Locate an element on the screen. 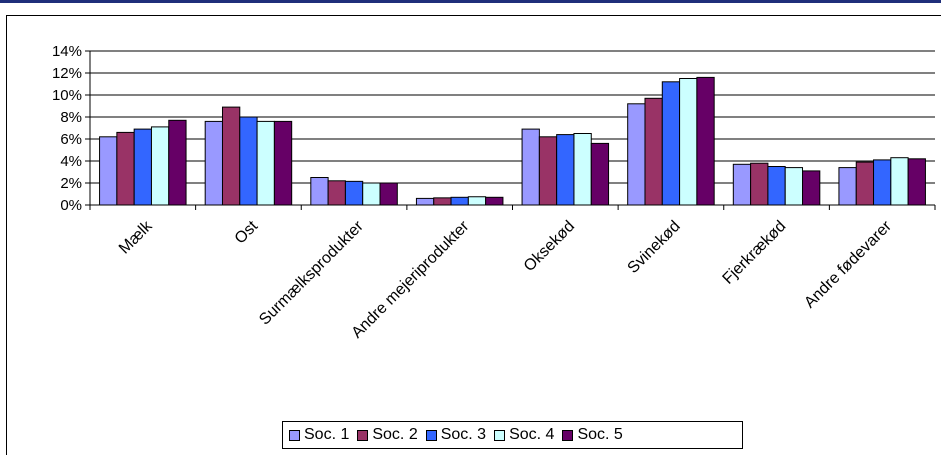 The image size is (941, 455). category-label: Svinekød is located at coordinates (654, 247).